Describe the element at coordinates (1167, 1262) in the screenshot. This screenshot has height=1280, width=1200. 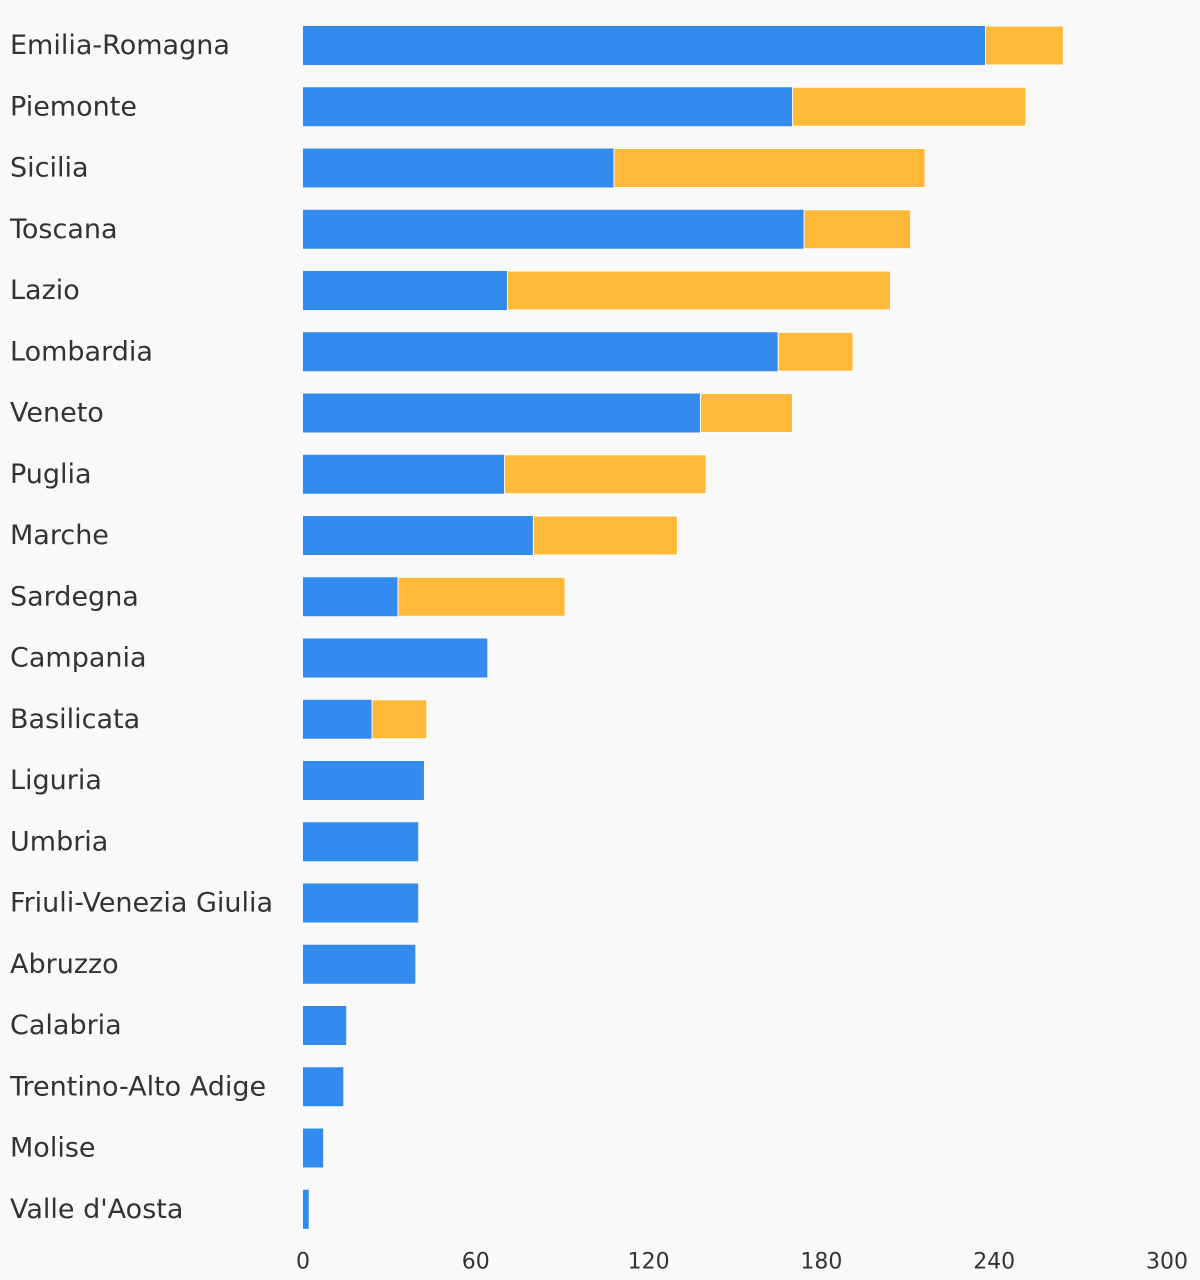
I see `x-tick-label-300: 300` at that location.